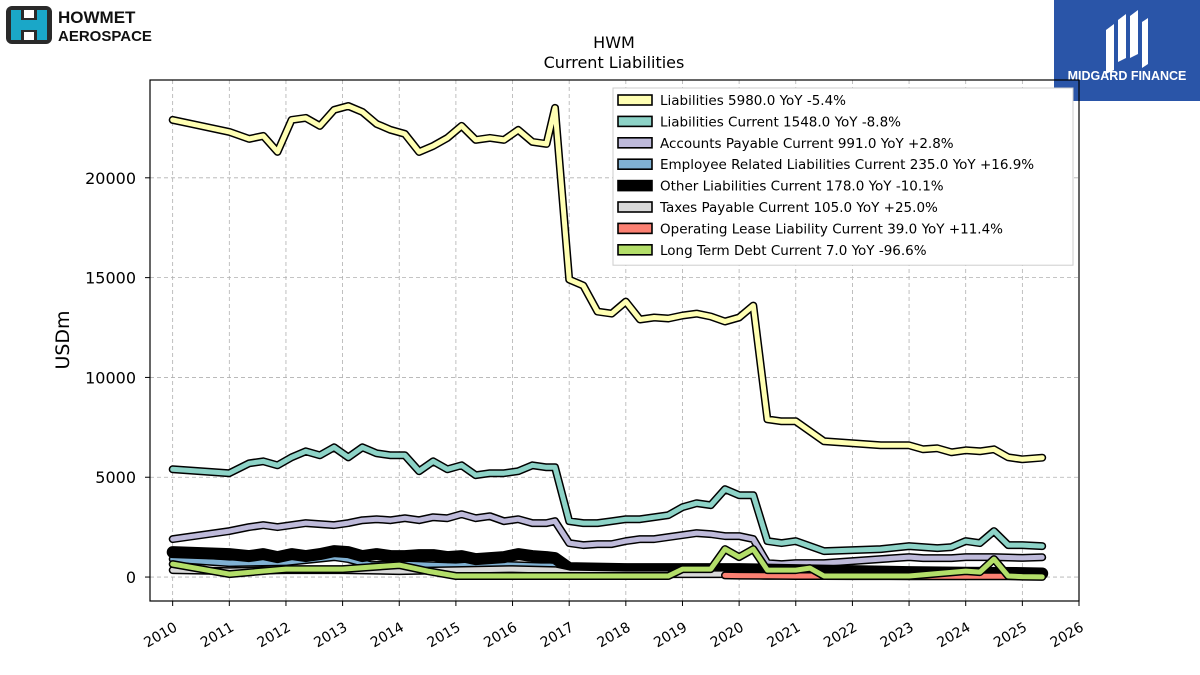 The height and width of the screenshot is (675, 1200). What do you see at coordinates (110, 377) in the screenshot?
I see `y-tick-label: 10000` at bounding box center [110, 377].